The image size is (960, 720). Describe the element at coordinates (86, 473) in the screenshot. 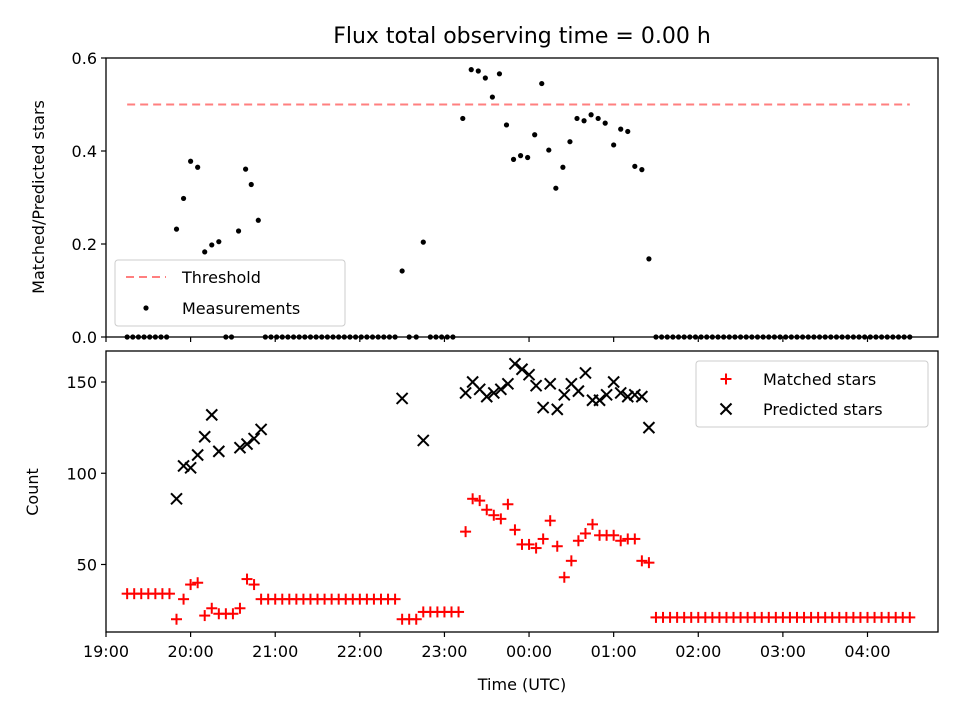

I see `bottom-y-ticks: 50 100 150` at that location.